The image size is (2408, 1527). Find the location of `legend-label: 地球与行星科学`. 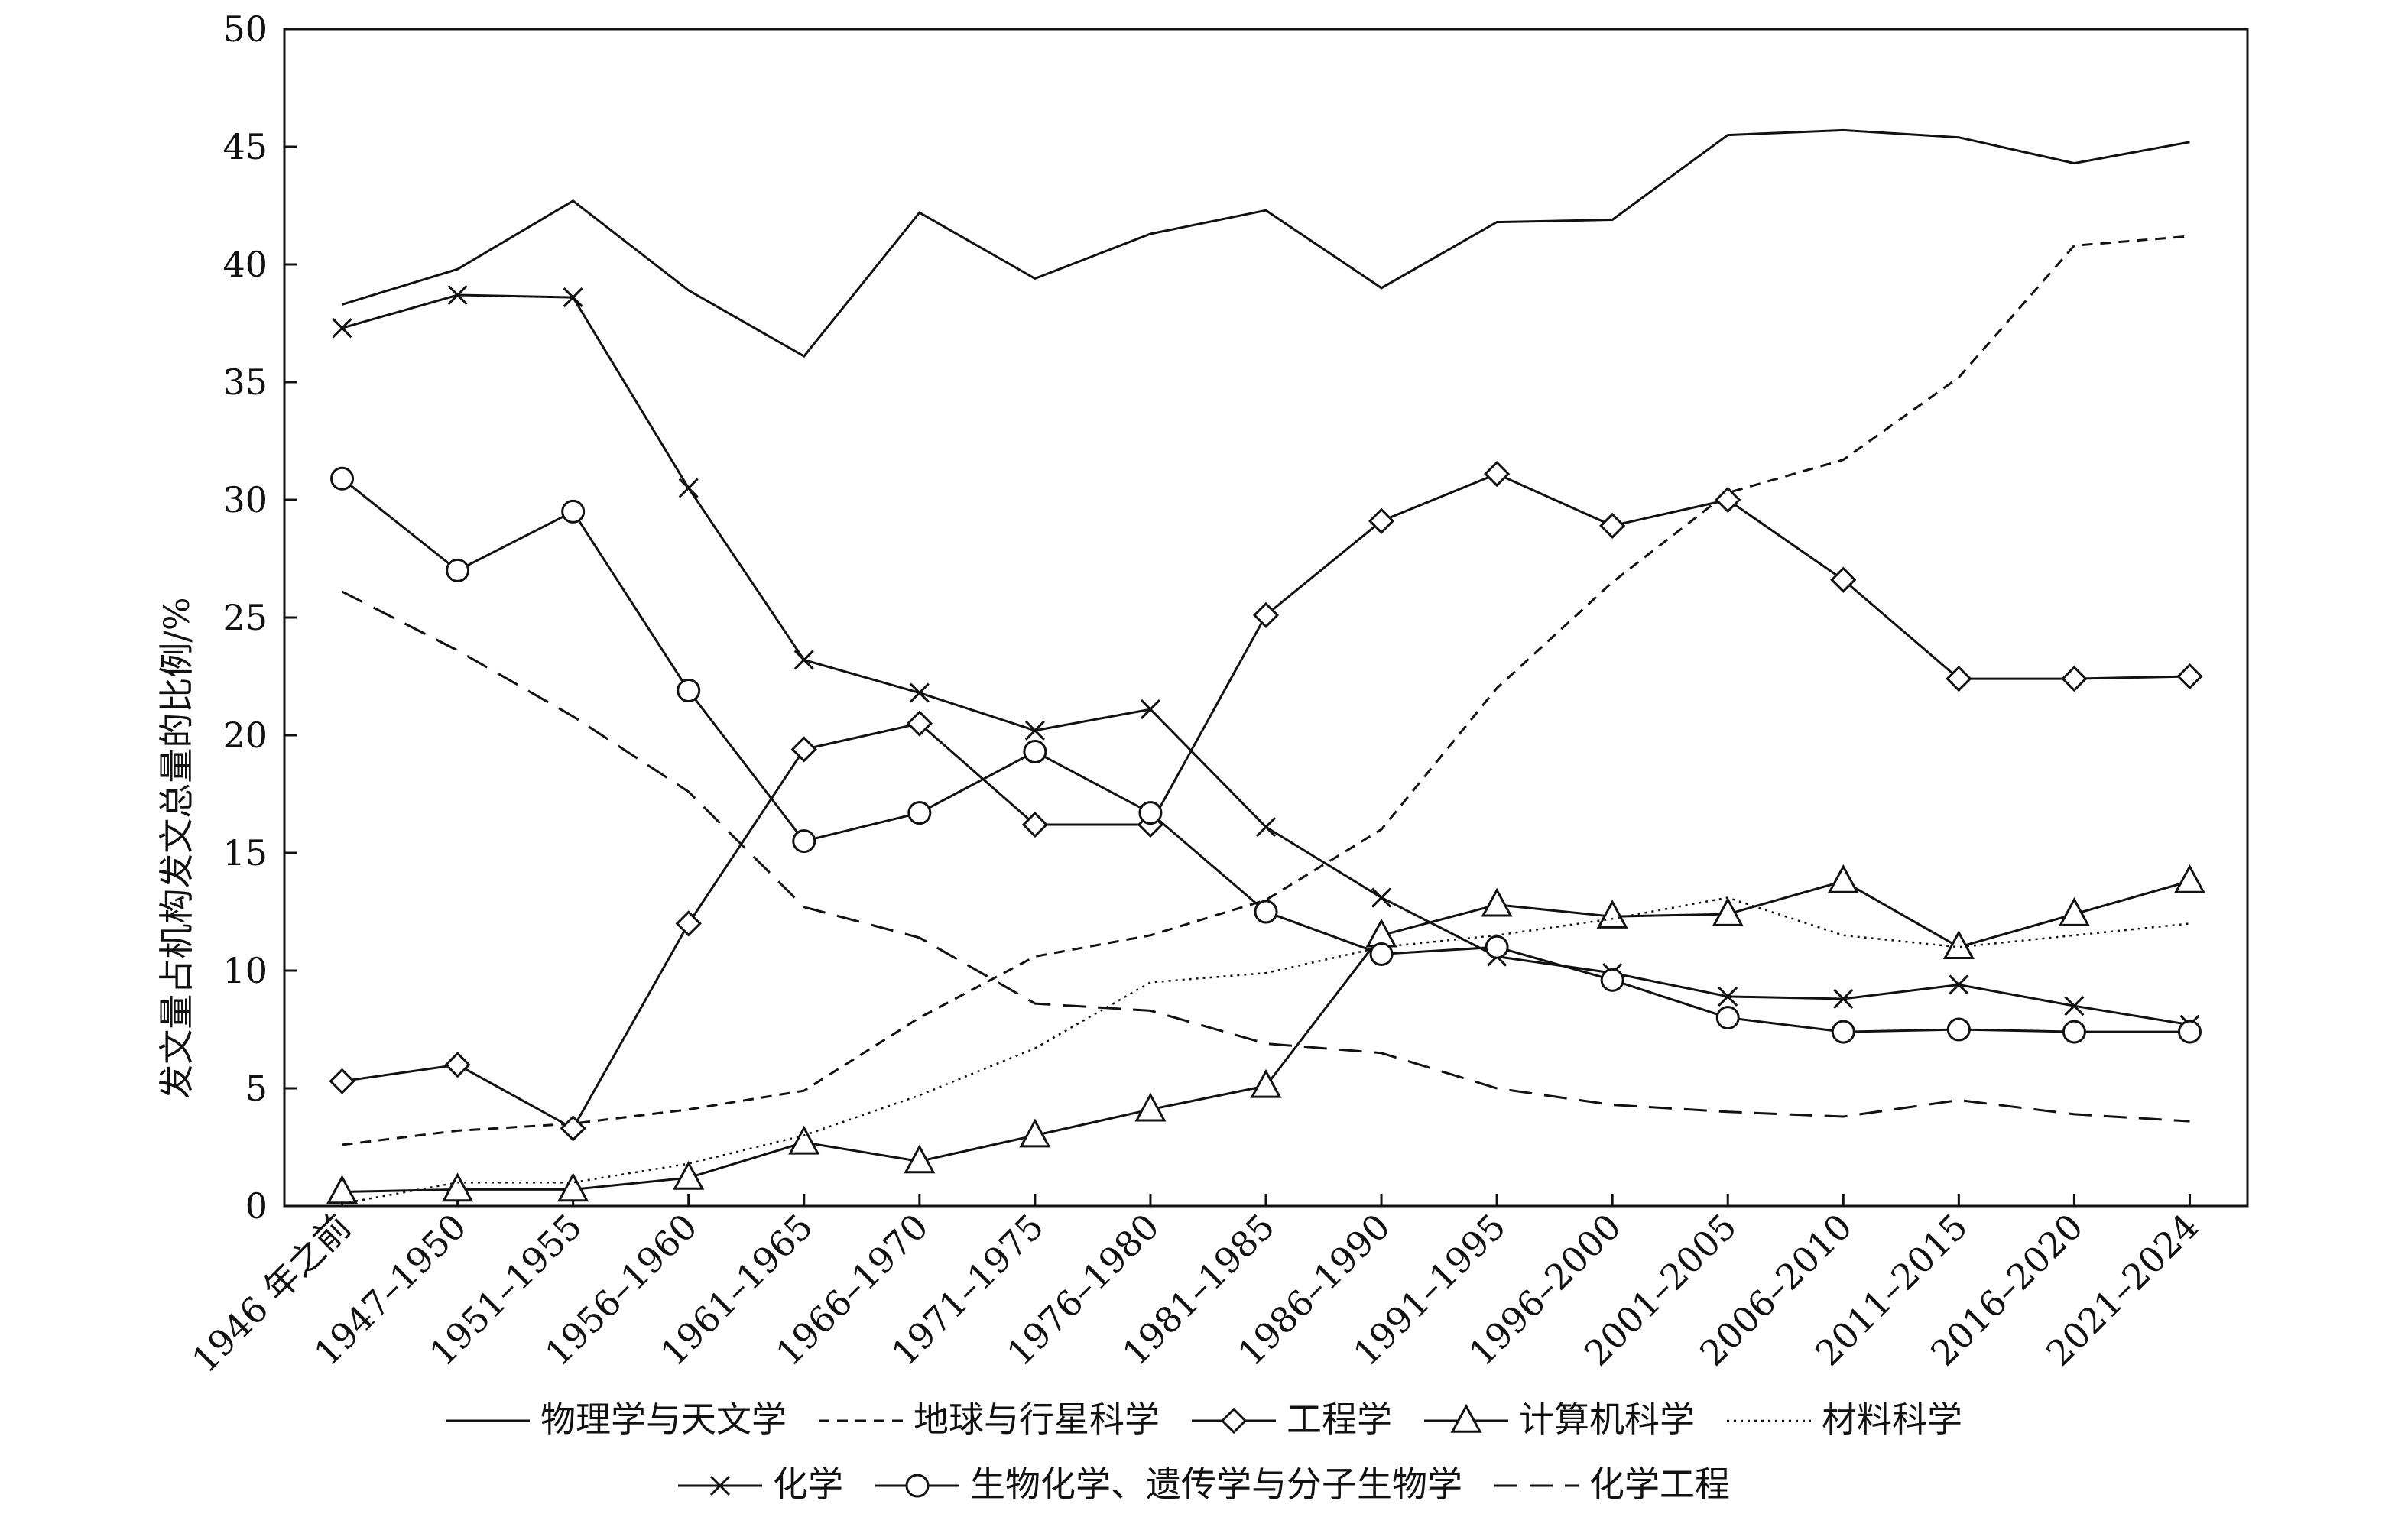

legend-label: 地球与行星科学 is located at coordinates (1037, 1419).